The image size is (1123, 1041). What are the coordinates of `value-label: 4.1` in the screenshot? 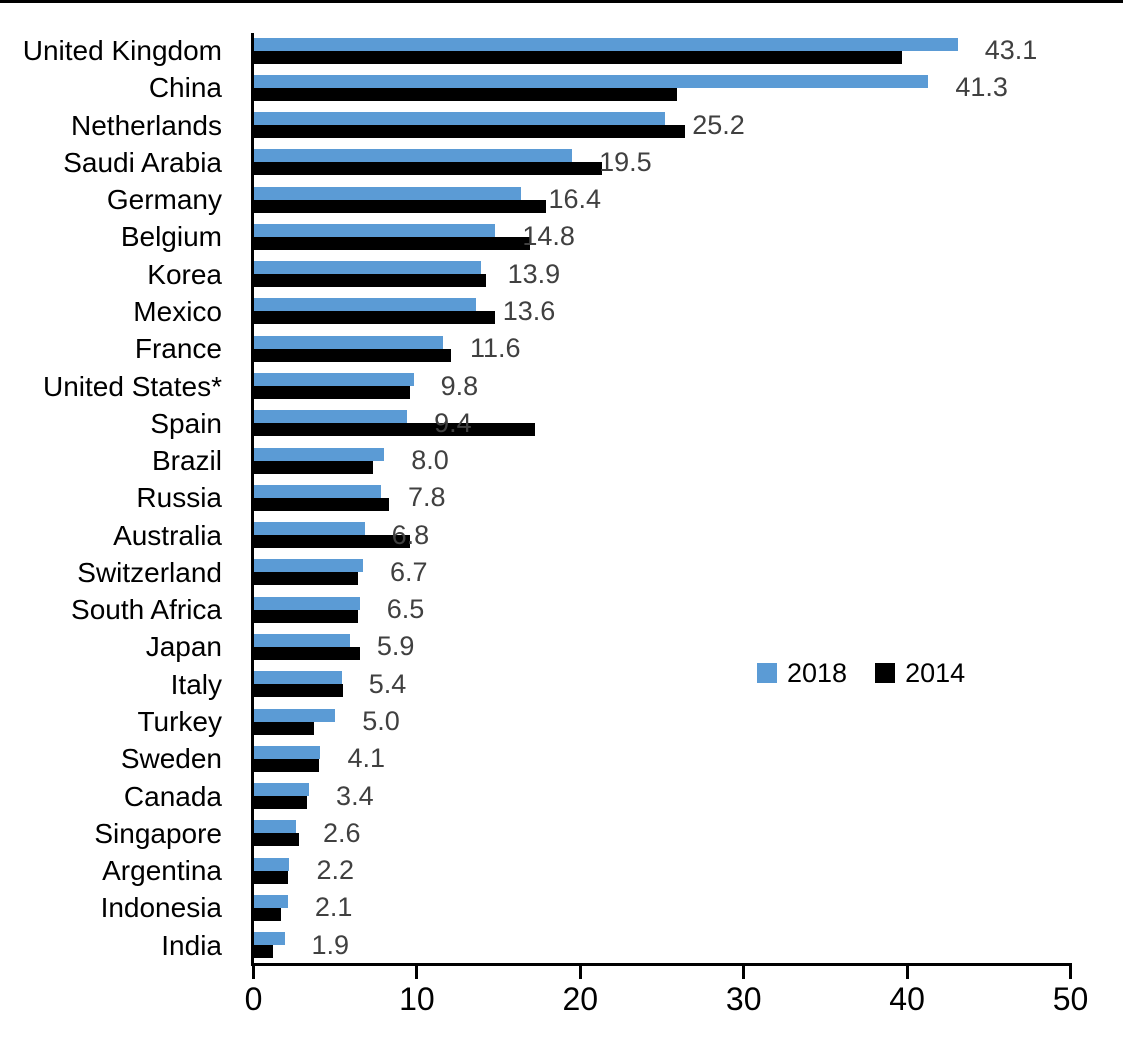 It's located at (366, 758).